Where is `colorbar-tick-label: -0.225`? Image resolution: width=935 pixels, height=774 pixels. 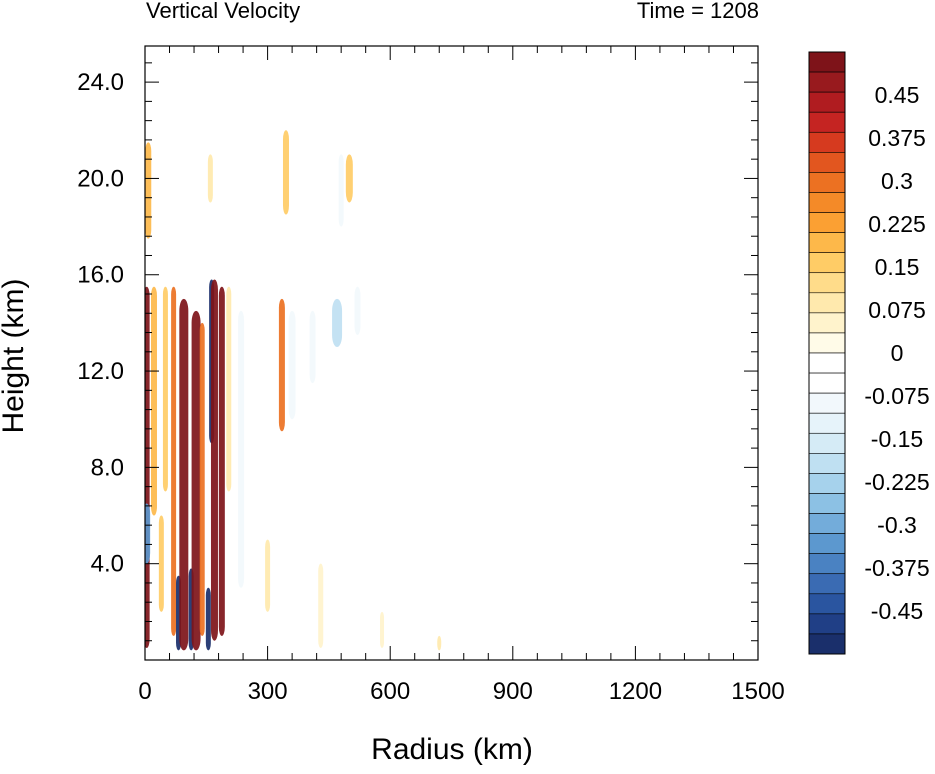 colorbar-tick-label: -0.225 is located at coordinates (896, 482).